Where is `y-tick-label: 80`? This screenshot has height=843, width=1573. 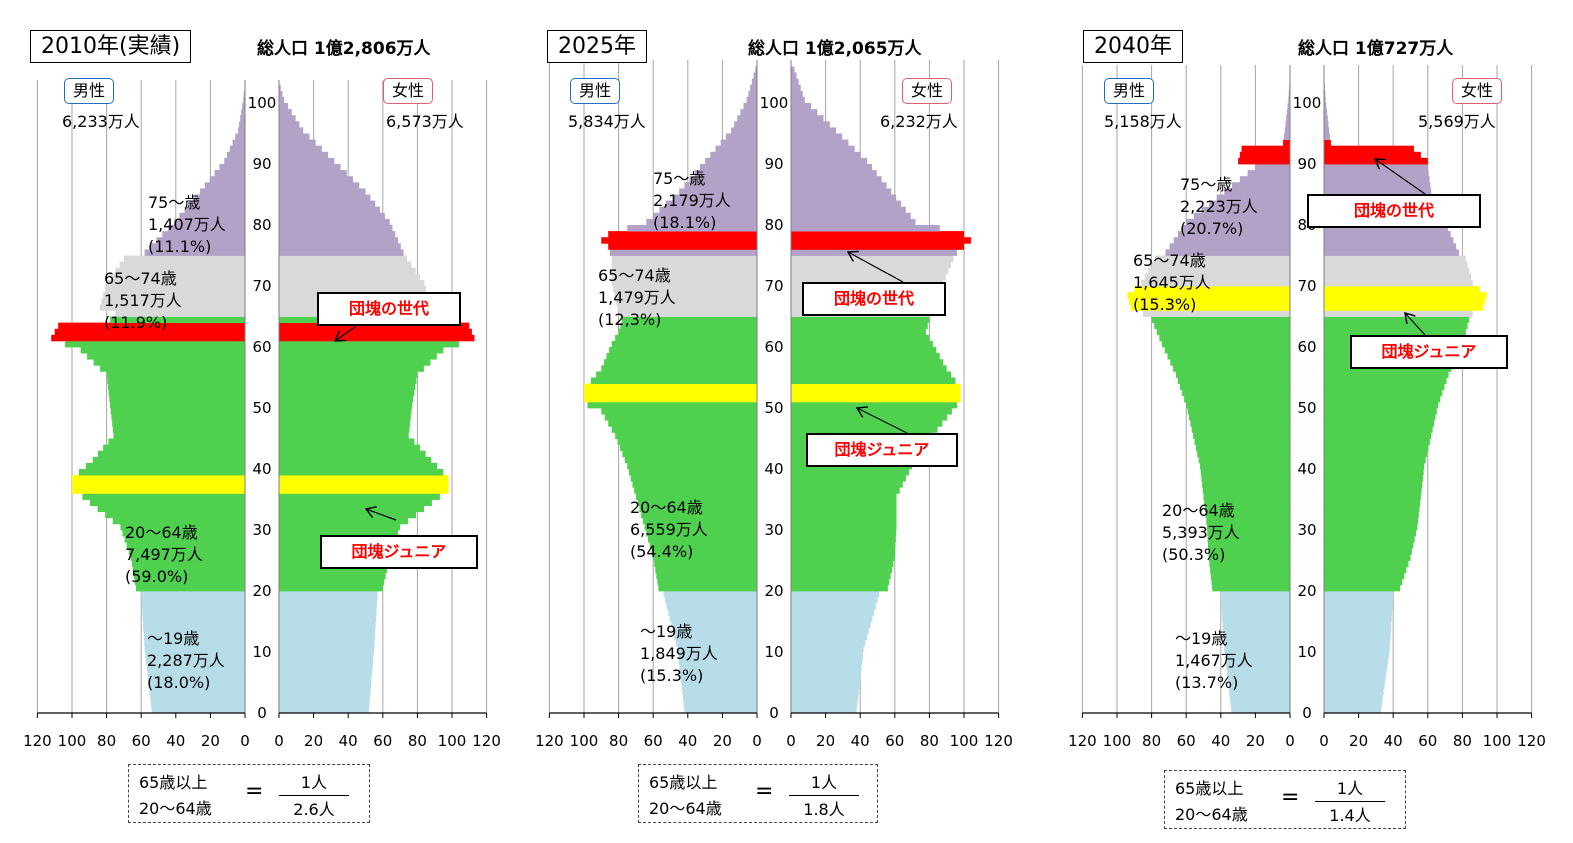 y-tick-label: 80 is located at coordinates (773, 225).